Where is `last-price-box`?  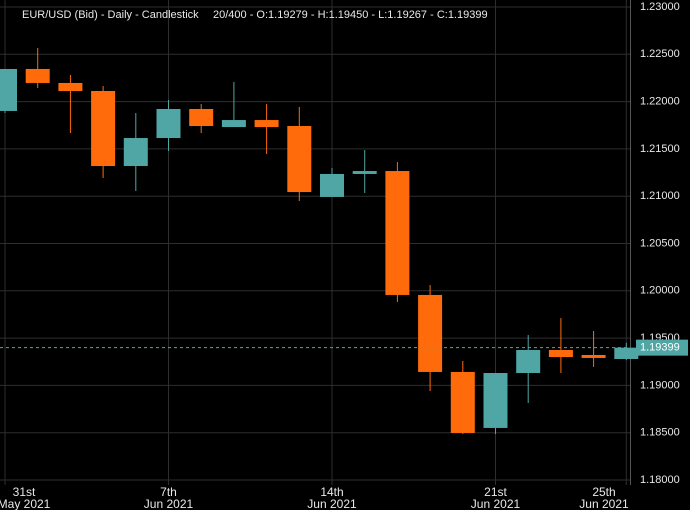 last-price-box is located at coordinates (662, 347).